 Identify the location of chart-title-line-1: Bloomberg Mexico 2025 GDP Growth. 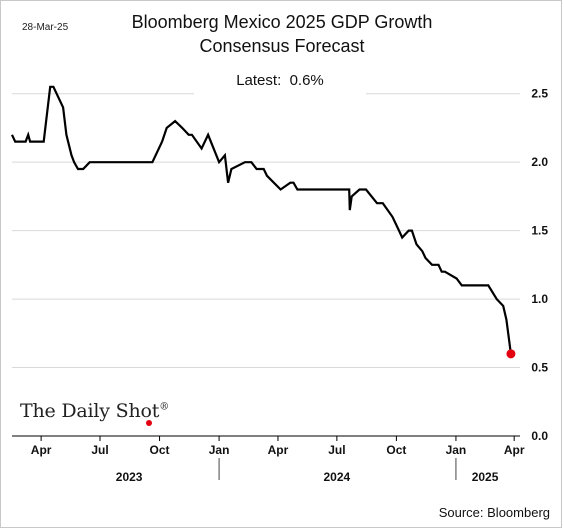
(282, 22).